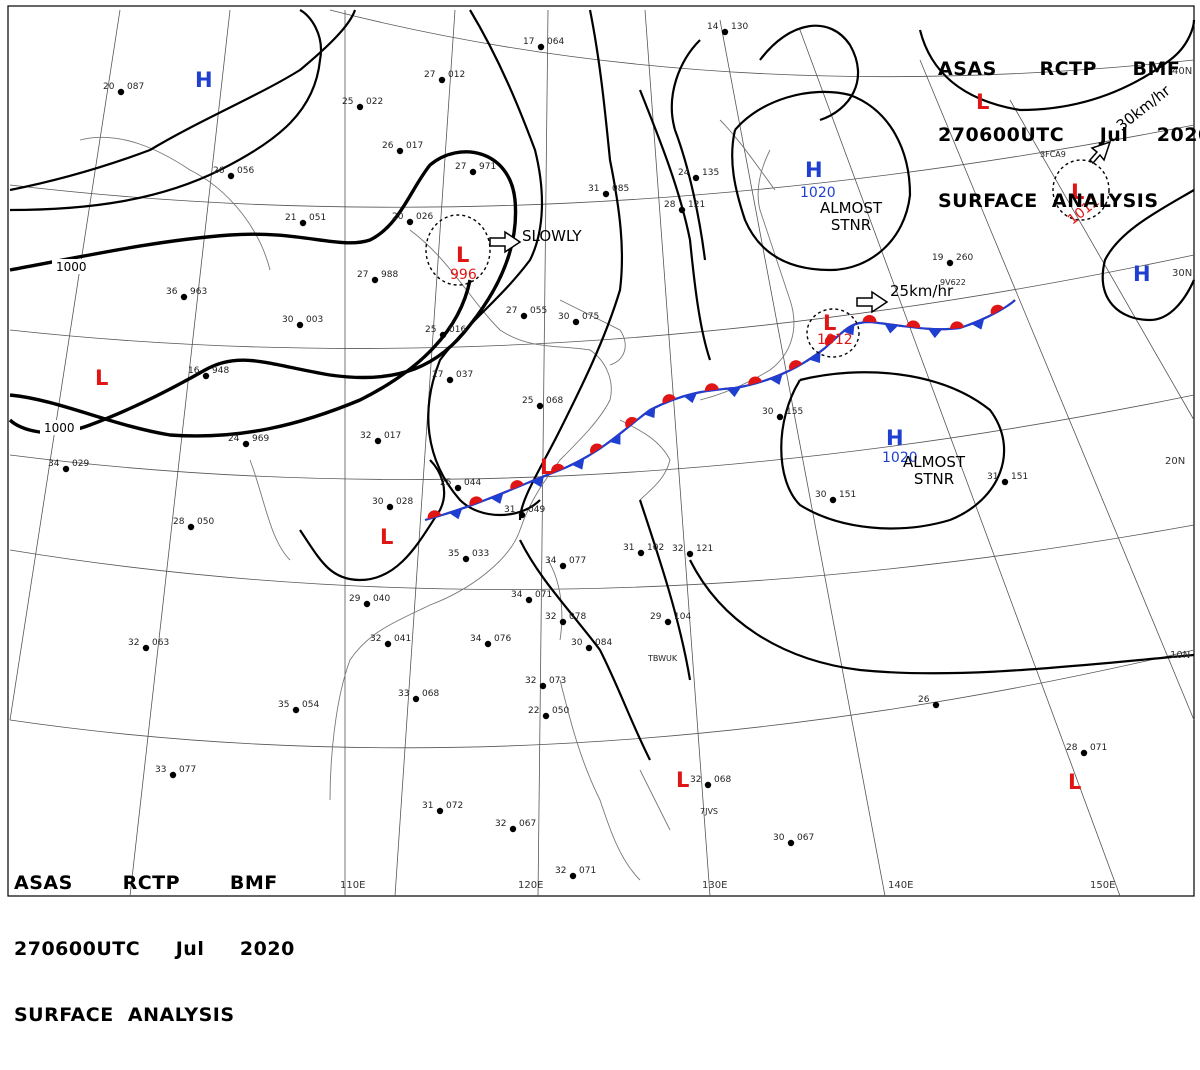 The width and height of the screenshot is (1200, 1070). Describe the element at coordinates (405, 502) in the screenshot. I see `station-pressure: 028` at that location.